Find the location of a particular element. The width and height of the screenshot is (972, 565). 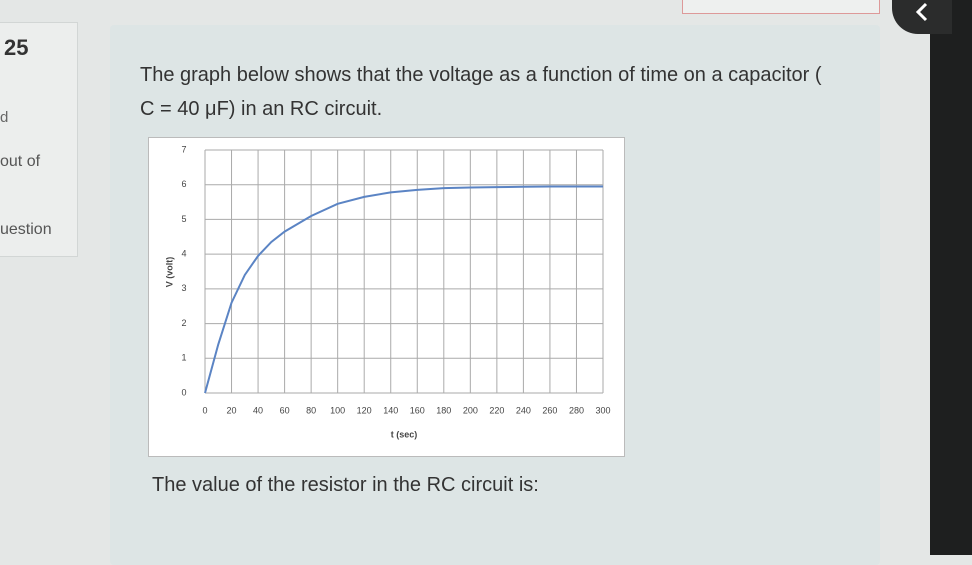

y-tick-label: 6 is located at coordinates (183, 184).